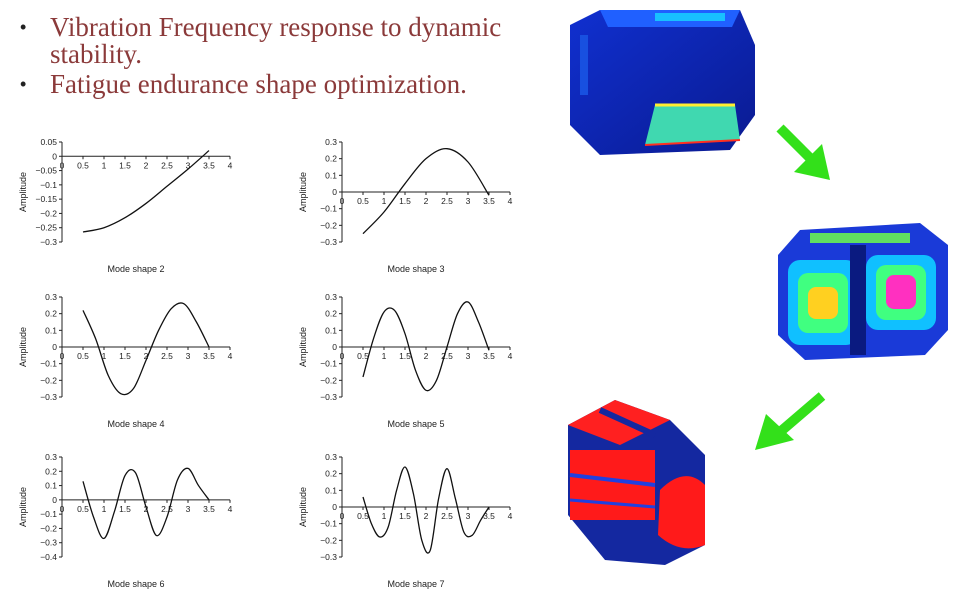 The image size is (969, 613). What do you see at coordinates (48, 557) in the screenshot?
I see `y-tick-label: −0.4` at bounding box center [48, 557].